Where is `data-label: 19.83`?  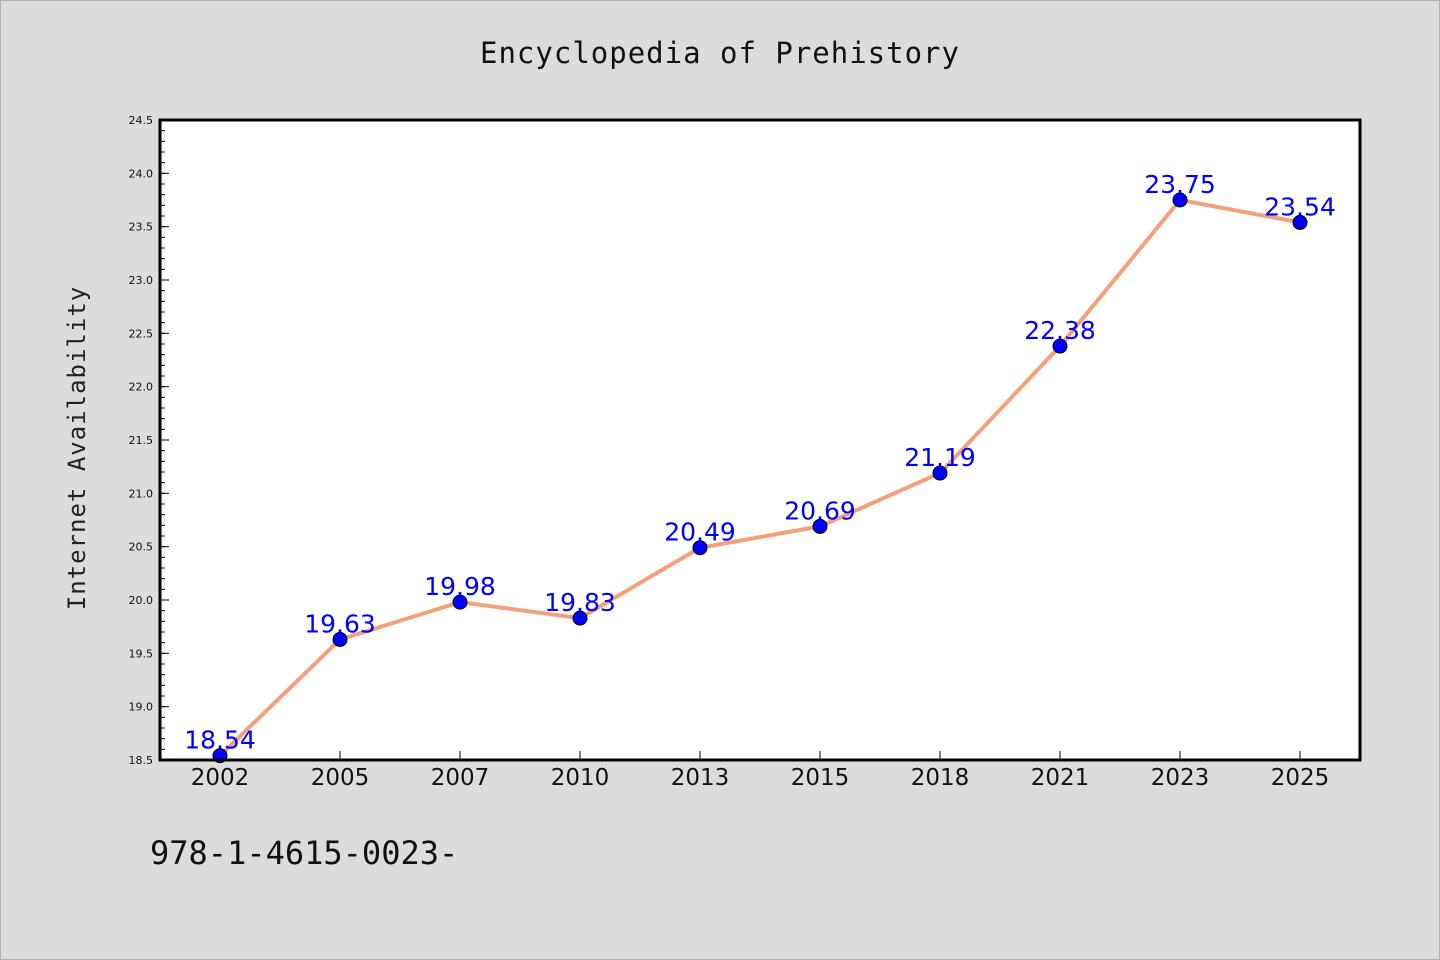 data-label: 19.83 is located at coordinates (580, 602).